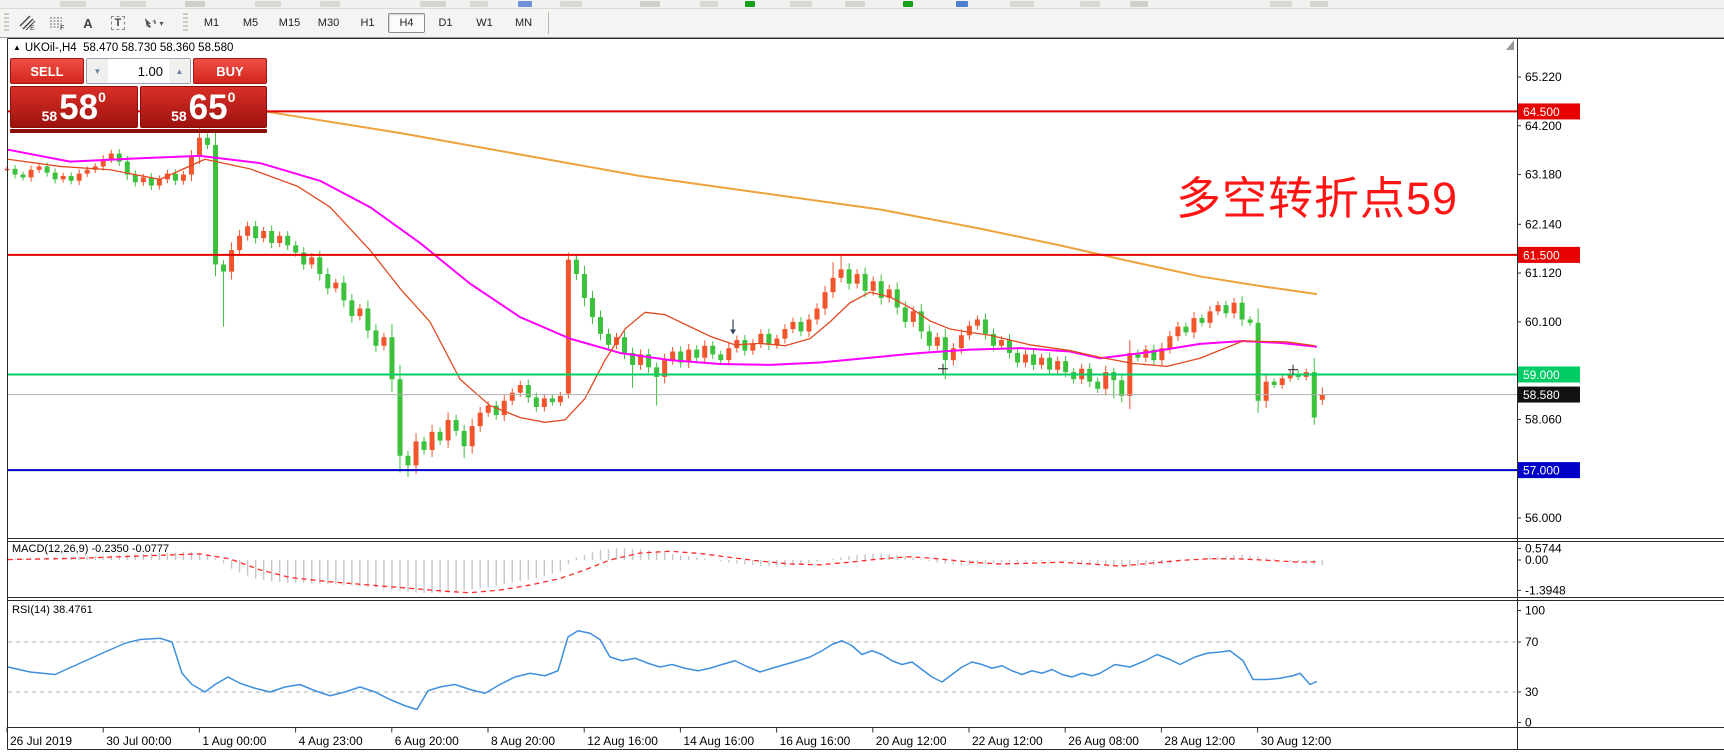  Describe the element at coordinates (138, 71) in the screenshot. I see `volume-input` at that location.